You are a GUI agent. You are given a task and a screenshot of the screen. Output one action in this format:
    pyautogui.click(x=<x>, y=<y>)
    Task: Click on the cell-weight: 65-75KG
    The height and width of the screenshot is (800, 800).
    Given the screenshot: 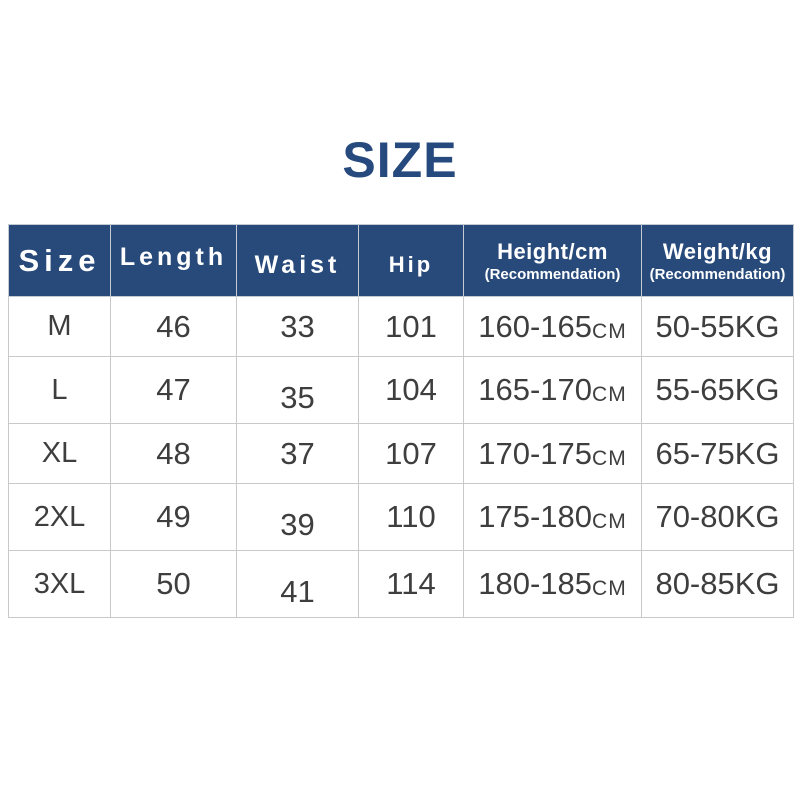 What is the action you would take?
    pyautogui.click(x=717, y=453)
    